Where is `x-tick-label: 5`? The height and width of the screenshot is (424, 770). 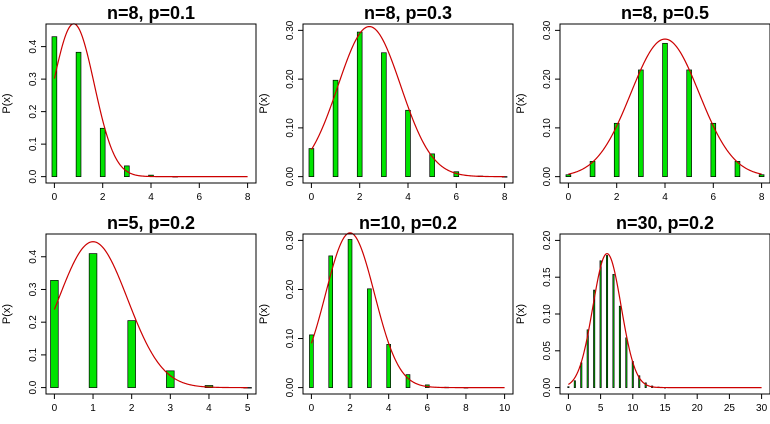 x-tick-label: 5 is located at coordinates (601, 408).